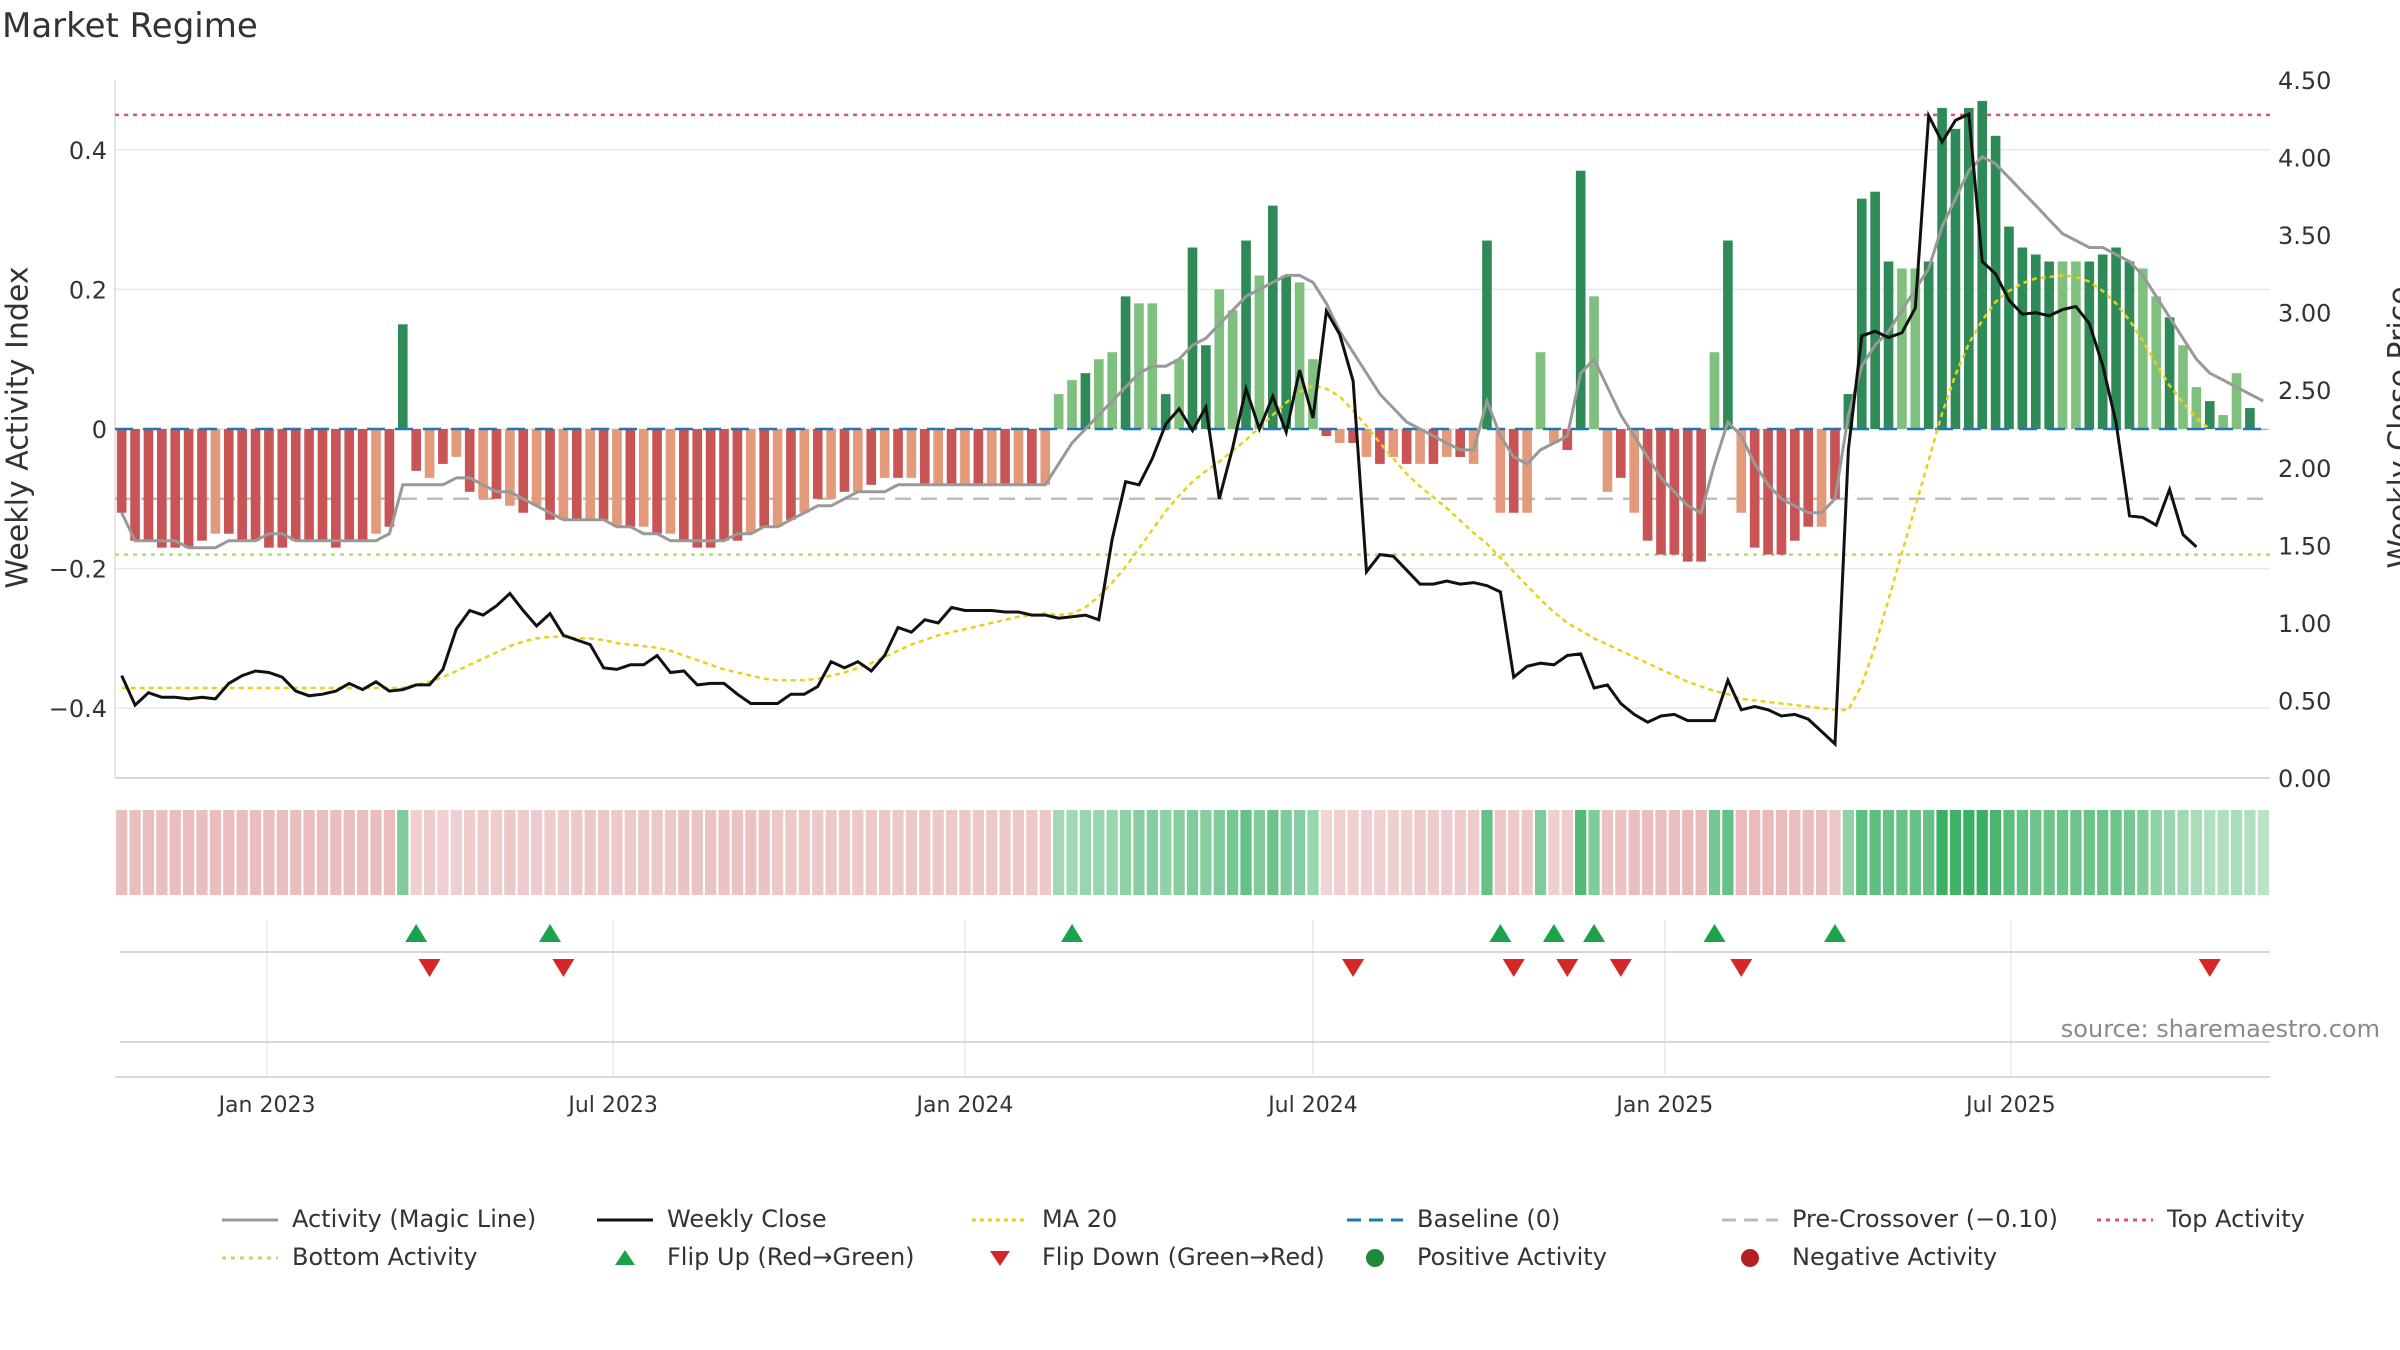  What do you see at coordinates (755, 1257) in the screenshot?
I see `legend-item-flip_up: Flip Up (Red→Green)` at bounding box center [755, 1257].